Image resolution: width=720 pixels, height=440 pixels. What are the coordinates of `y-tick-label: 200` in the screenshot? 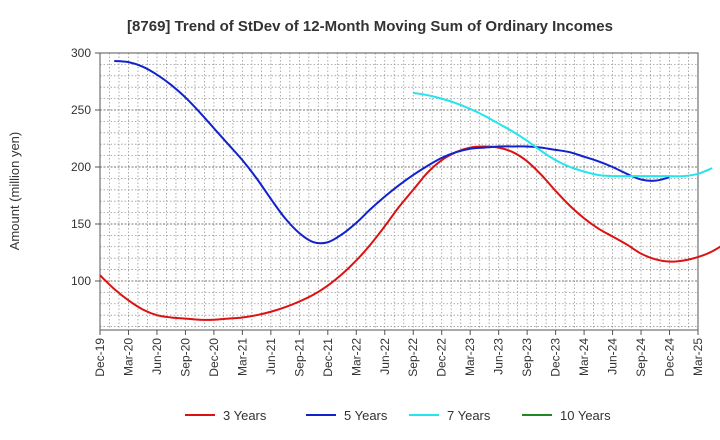 It's located at (81, 167).